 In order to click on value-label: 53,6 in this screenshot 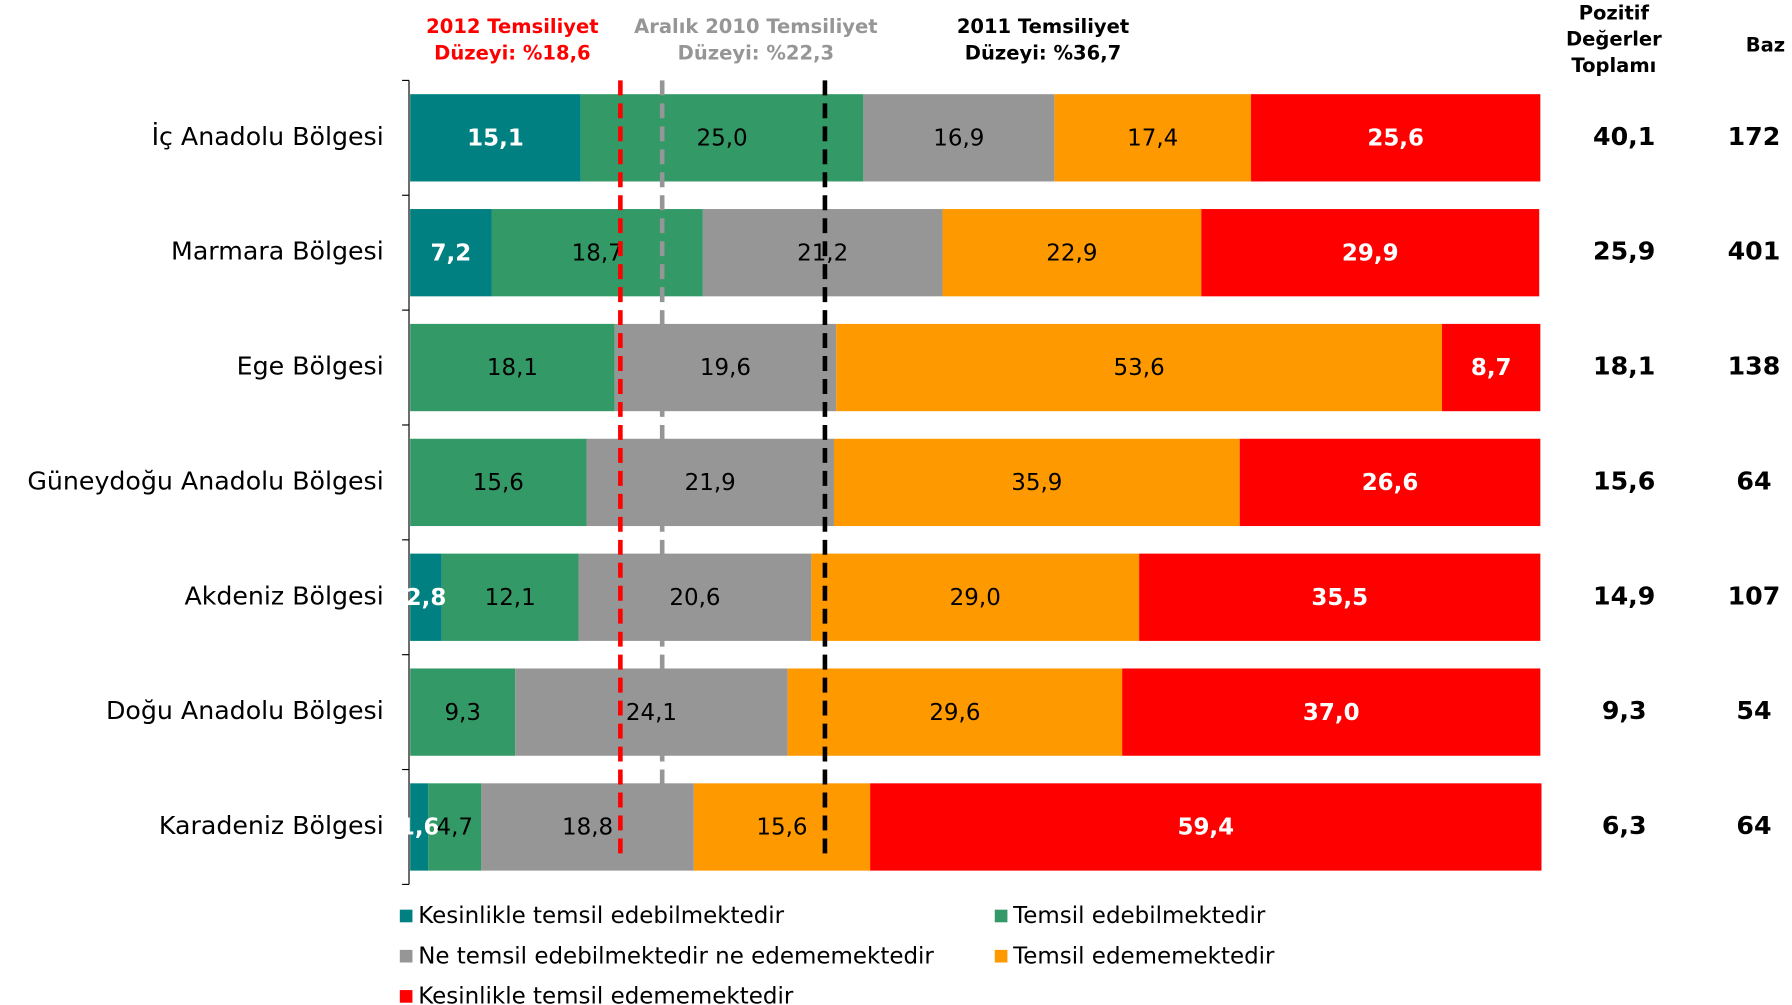, I will do `click(1139, 368)`.